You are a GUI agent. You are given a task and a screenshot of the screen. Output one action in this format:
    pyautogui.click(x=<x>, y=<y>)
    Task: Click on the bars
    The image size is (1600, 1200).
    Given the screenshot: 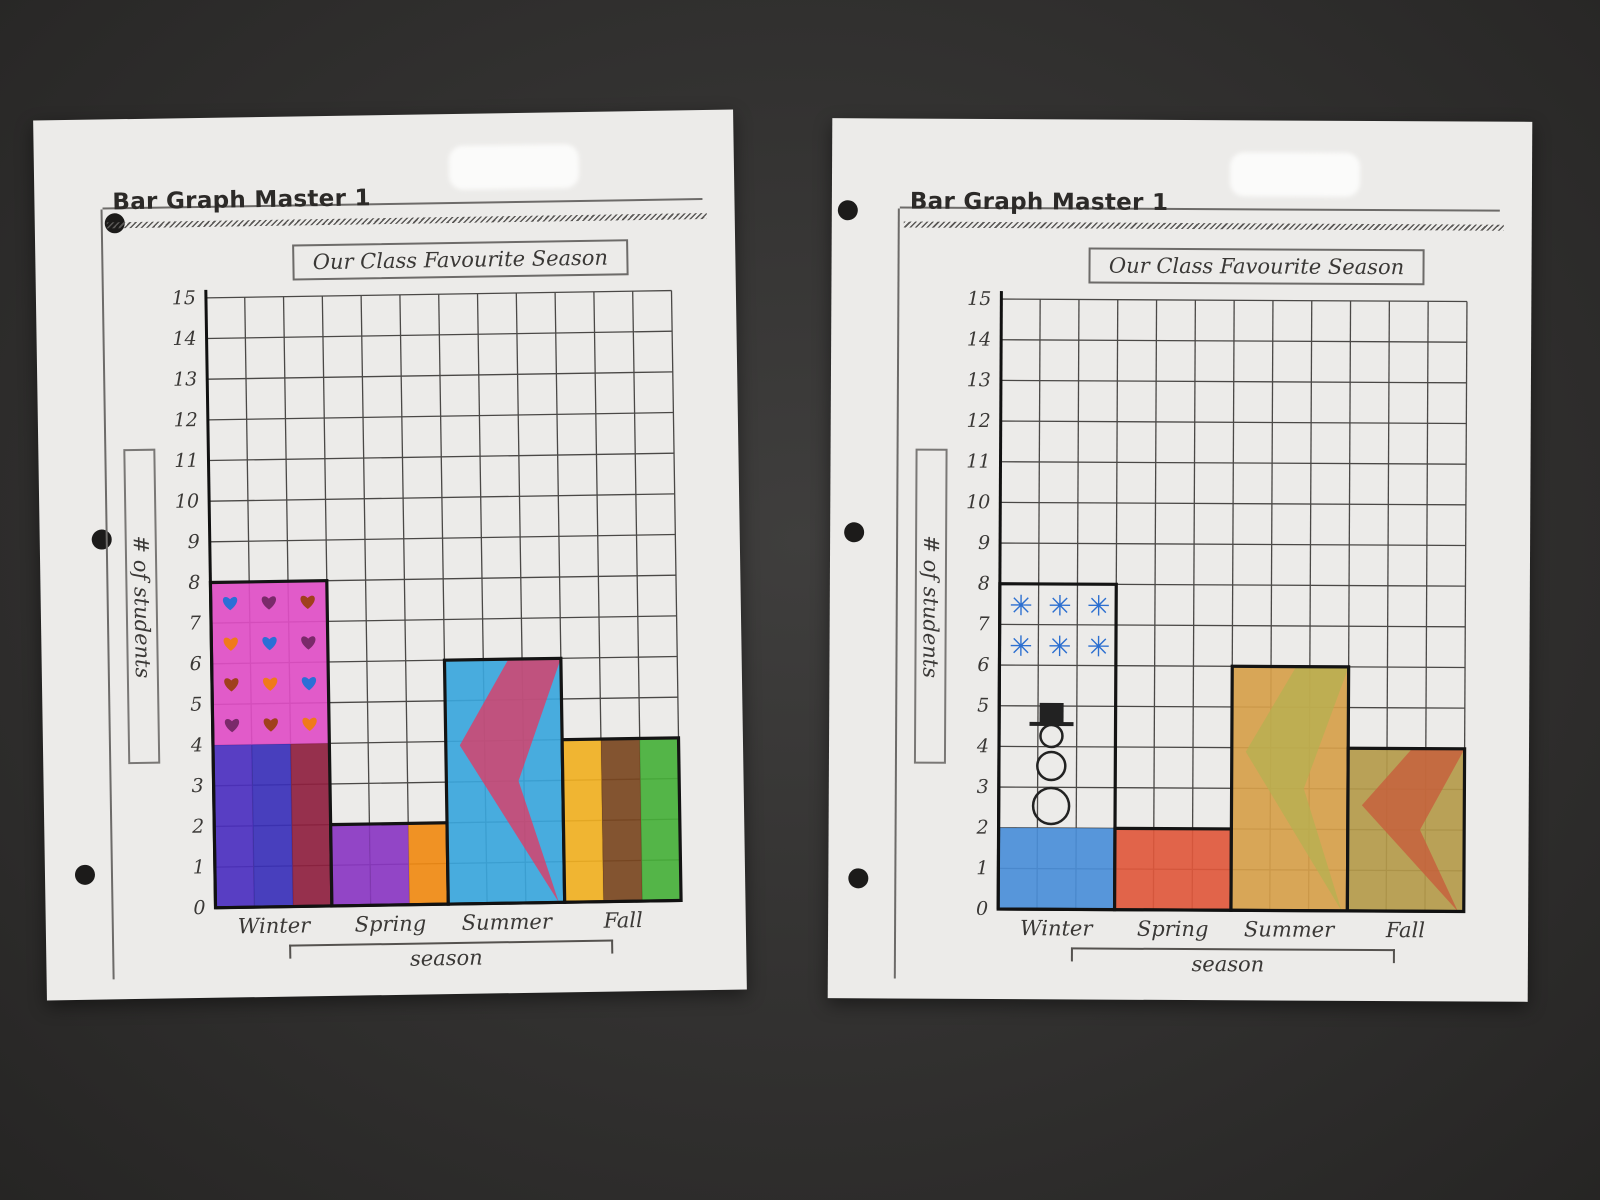 What is the action you would take?
    pyautogui.click(x=445, y=744)
    